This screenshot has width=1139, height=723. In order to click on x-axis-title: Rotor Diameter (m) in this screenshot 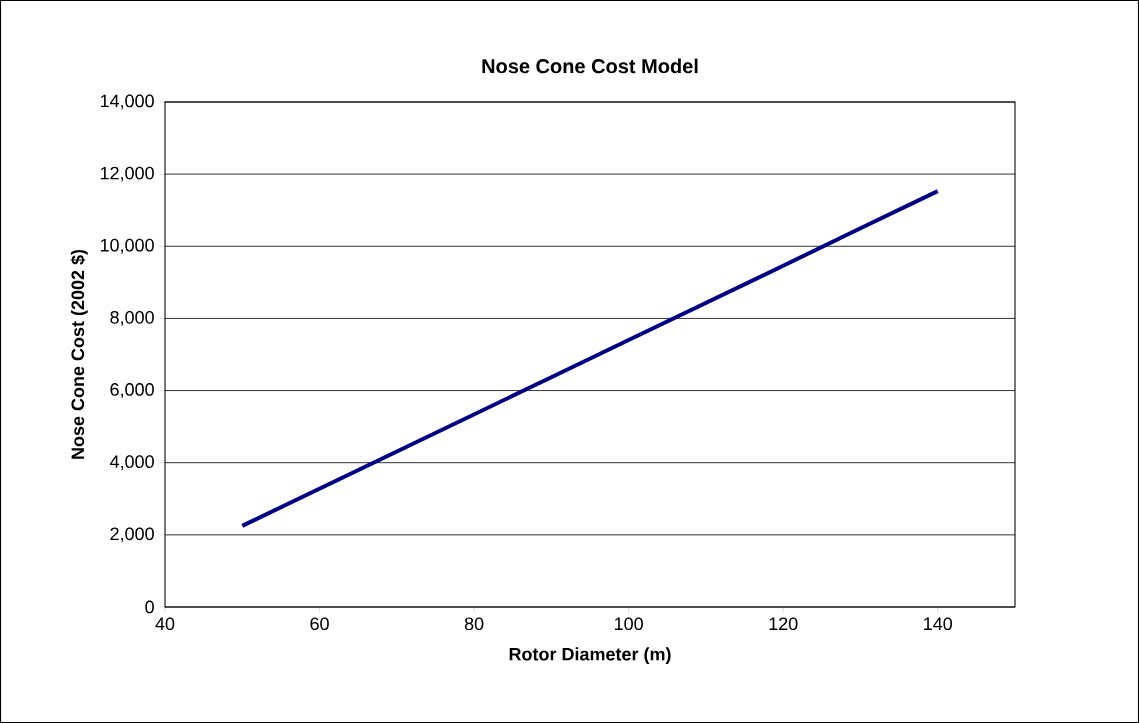, I will do `click(590, 656)`.